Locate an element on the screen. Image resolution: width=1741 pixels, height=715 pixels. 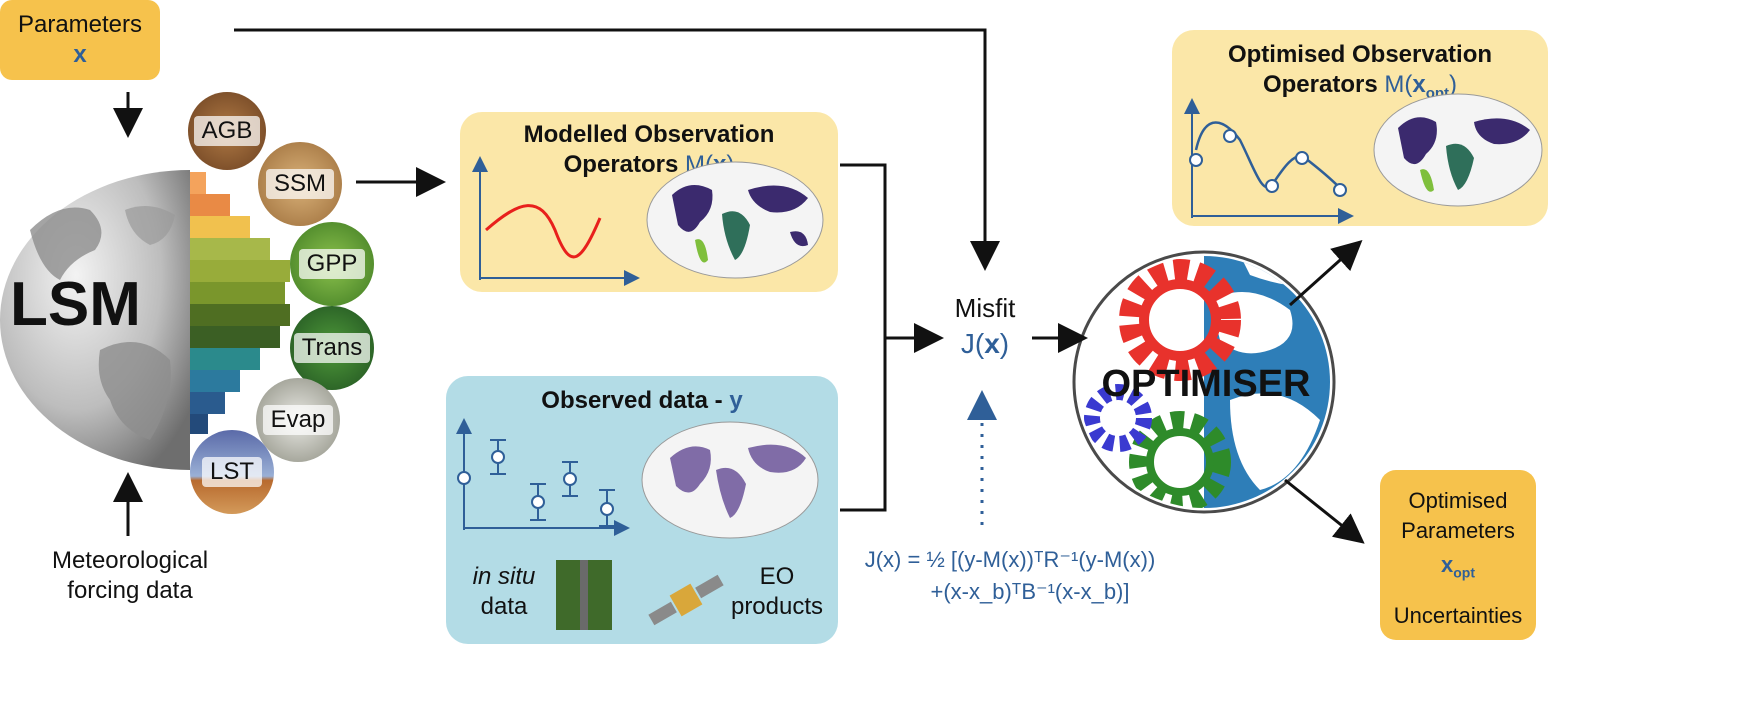
arrow-optimiser-ops is located at coordinates (1325, 273).